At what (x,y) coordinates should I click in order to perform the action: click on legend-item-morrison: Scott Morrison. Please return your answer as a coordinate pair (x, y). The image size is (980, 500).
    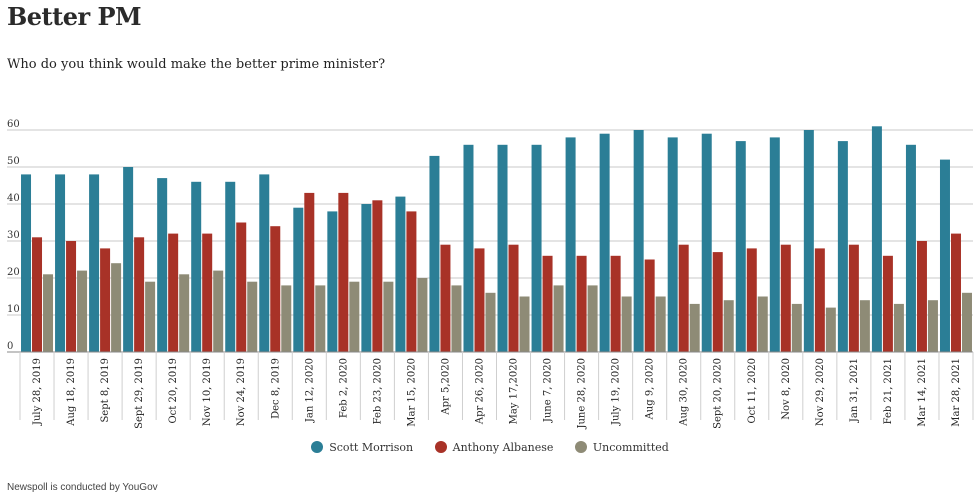
    Looking at the image, I should click on (362, 447).